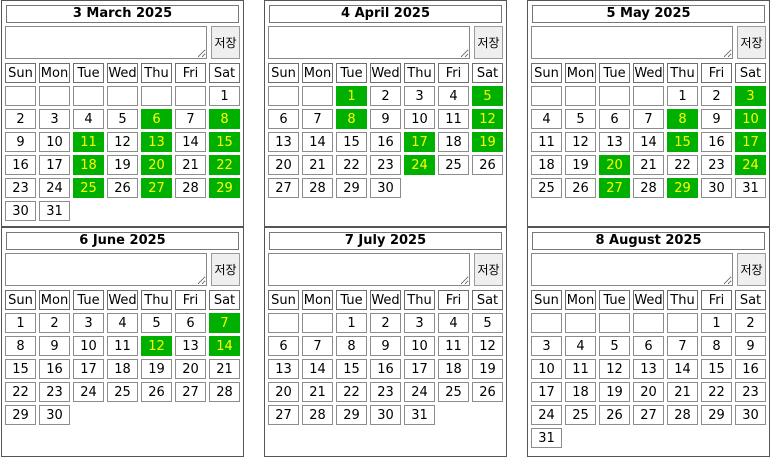  Describe the element at coordinates (20, 415) in the screenshot. I see `day-cell: 29` at that location.